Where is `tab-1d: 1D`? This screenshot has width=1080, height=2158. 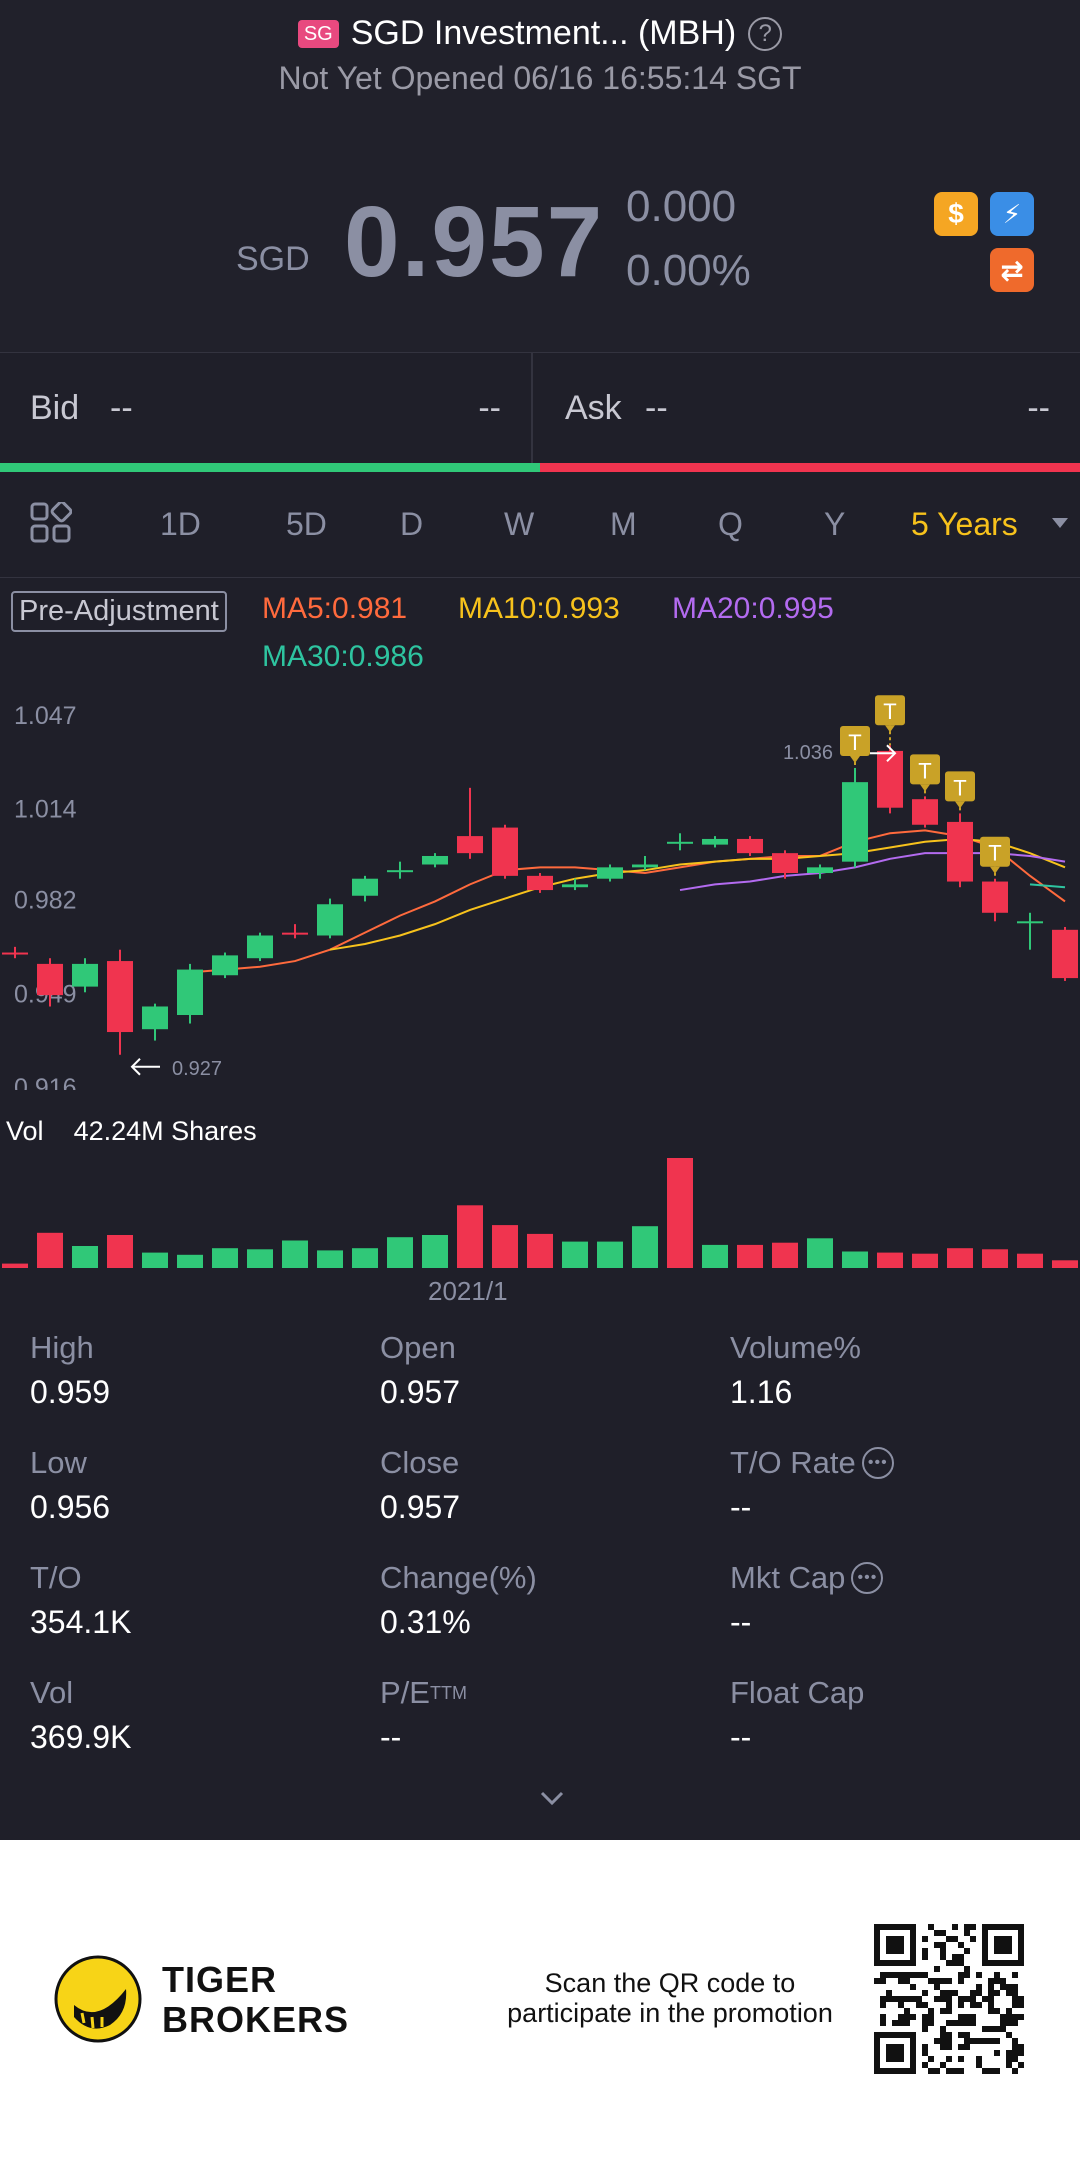
tab-1d: 1D is located at coordinates (180, 524).